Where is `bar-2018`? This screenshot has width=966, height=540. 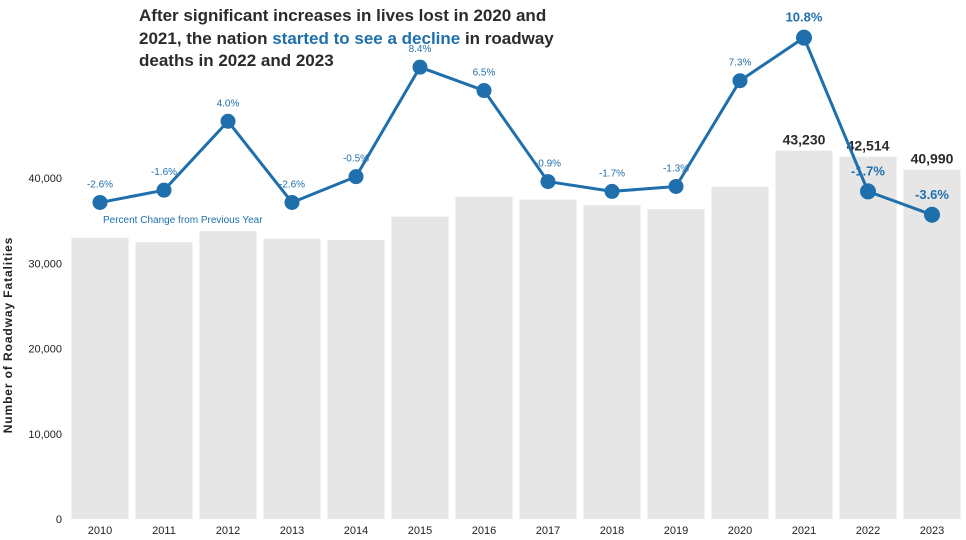 bar-2018 is located at coordinates (612, 362).